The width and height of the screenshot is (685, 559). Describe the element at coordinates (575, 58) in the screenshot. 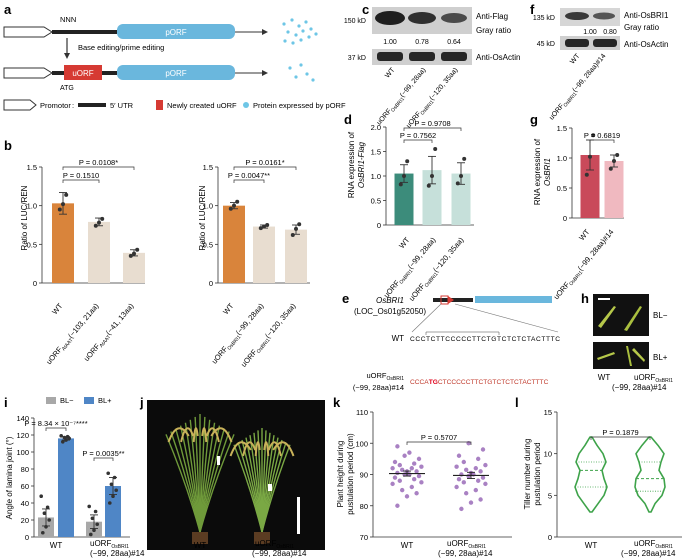

I see `f-xlabel-wt: WT` at that location.